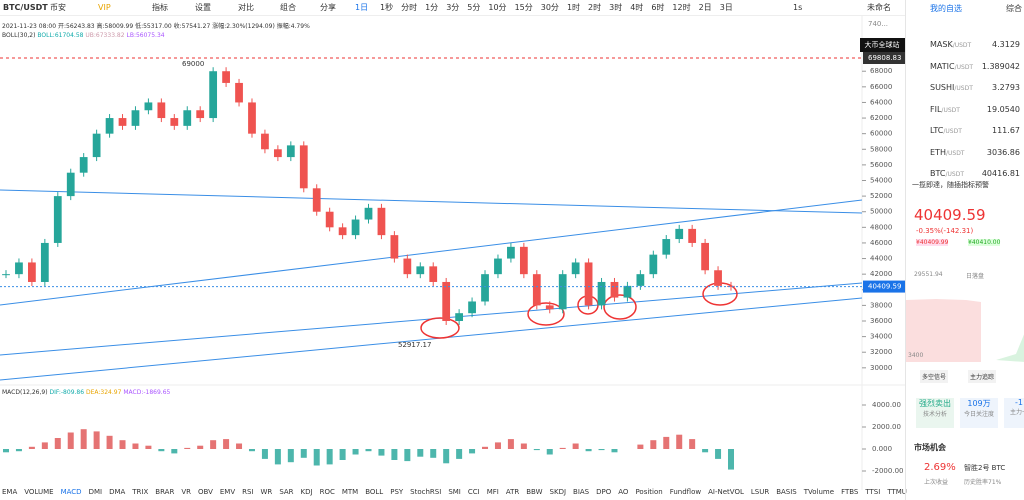 This screenshot has width=1024, height=500. What do you see at coordinates (10, 492) in the screenshot?
I see `indicator-tab: EMA` at bounding box center [10, 492].